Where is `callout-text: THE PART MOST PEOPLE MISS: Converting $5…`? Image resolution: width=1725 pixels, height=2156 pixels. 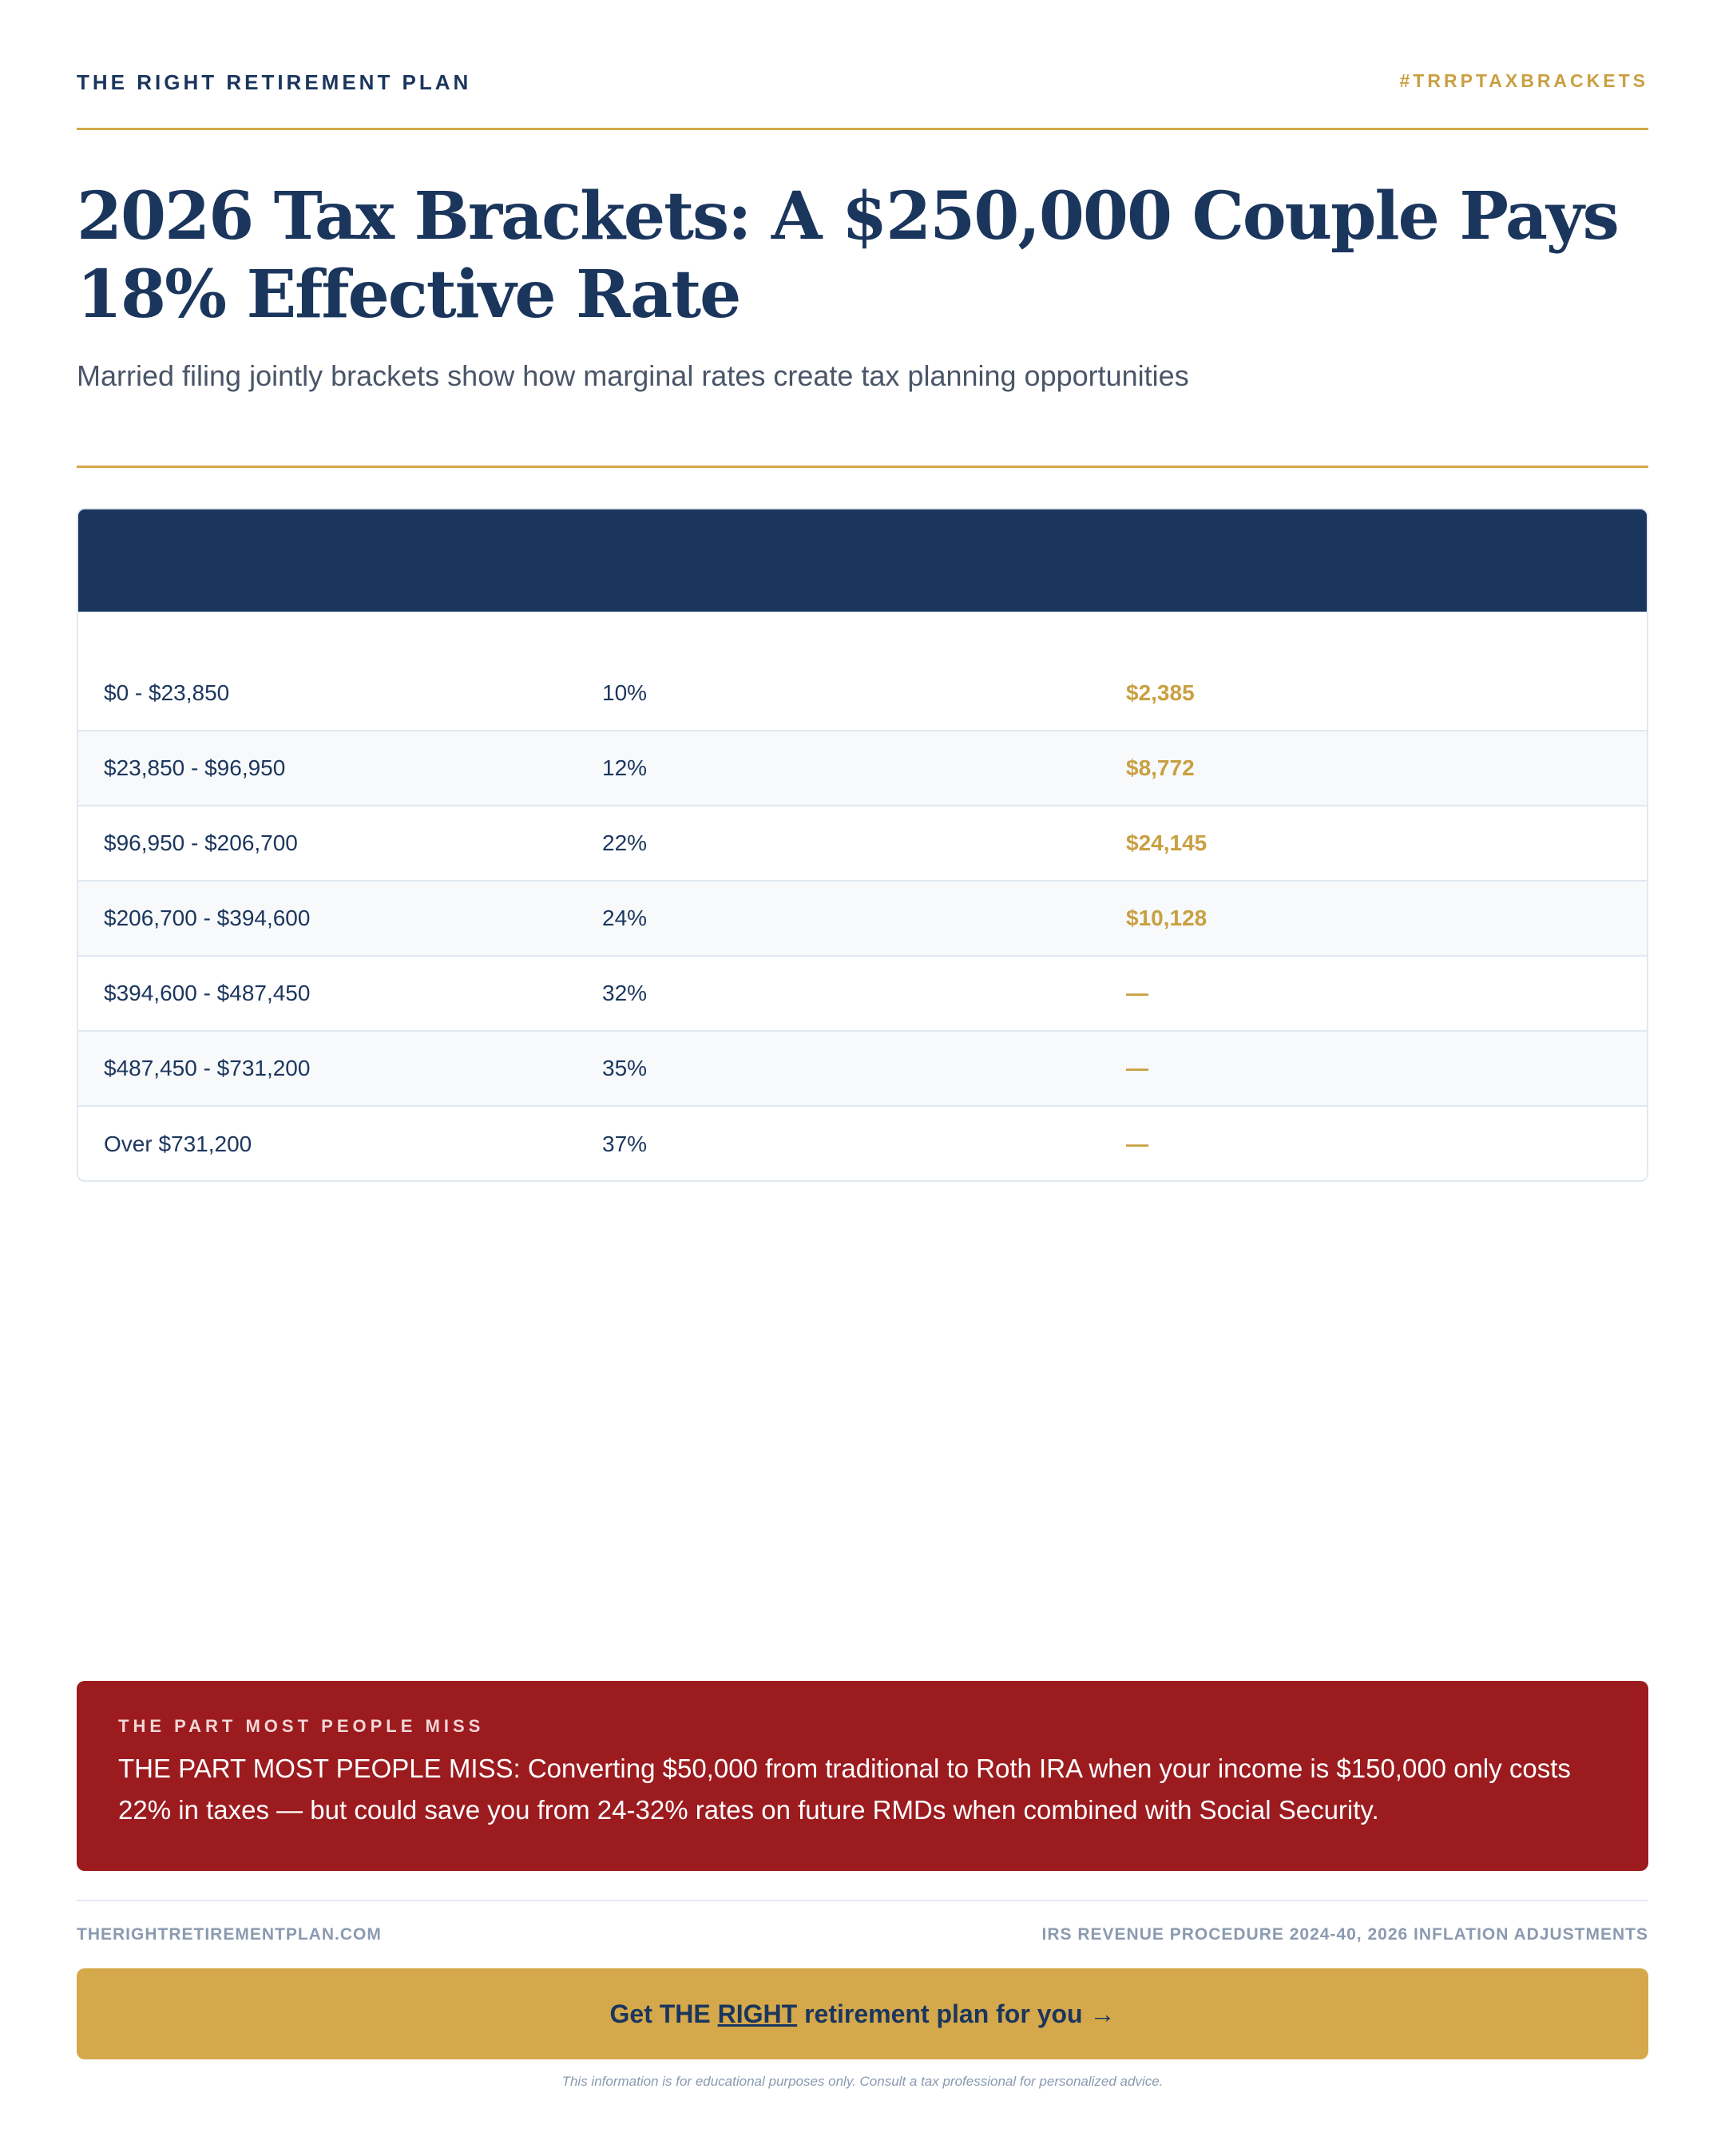 callout-text: THE PART MOST PEOPLE MISS: Converting $5… is located at coordinates (845, 1789).